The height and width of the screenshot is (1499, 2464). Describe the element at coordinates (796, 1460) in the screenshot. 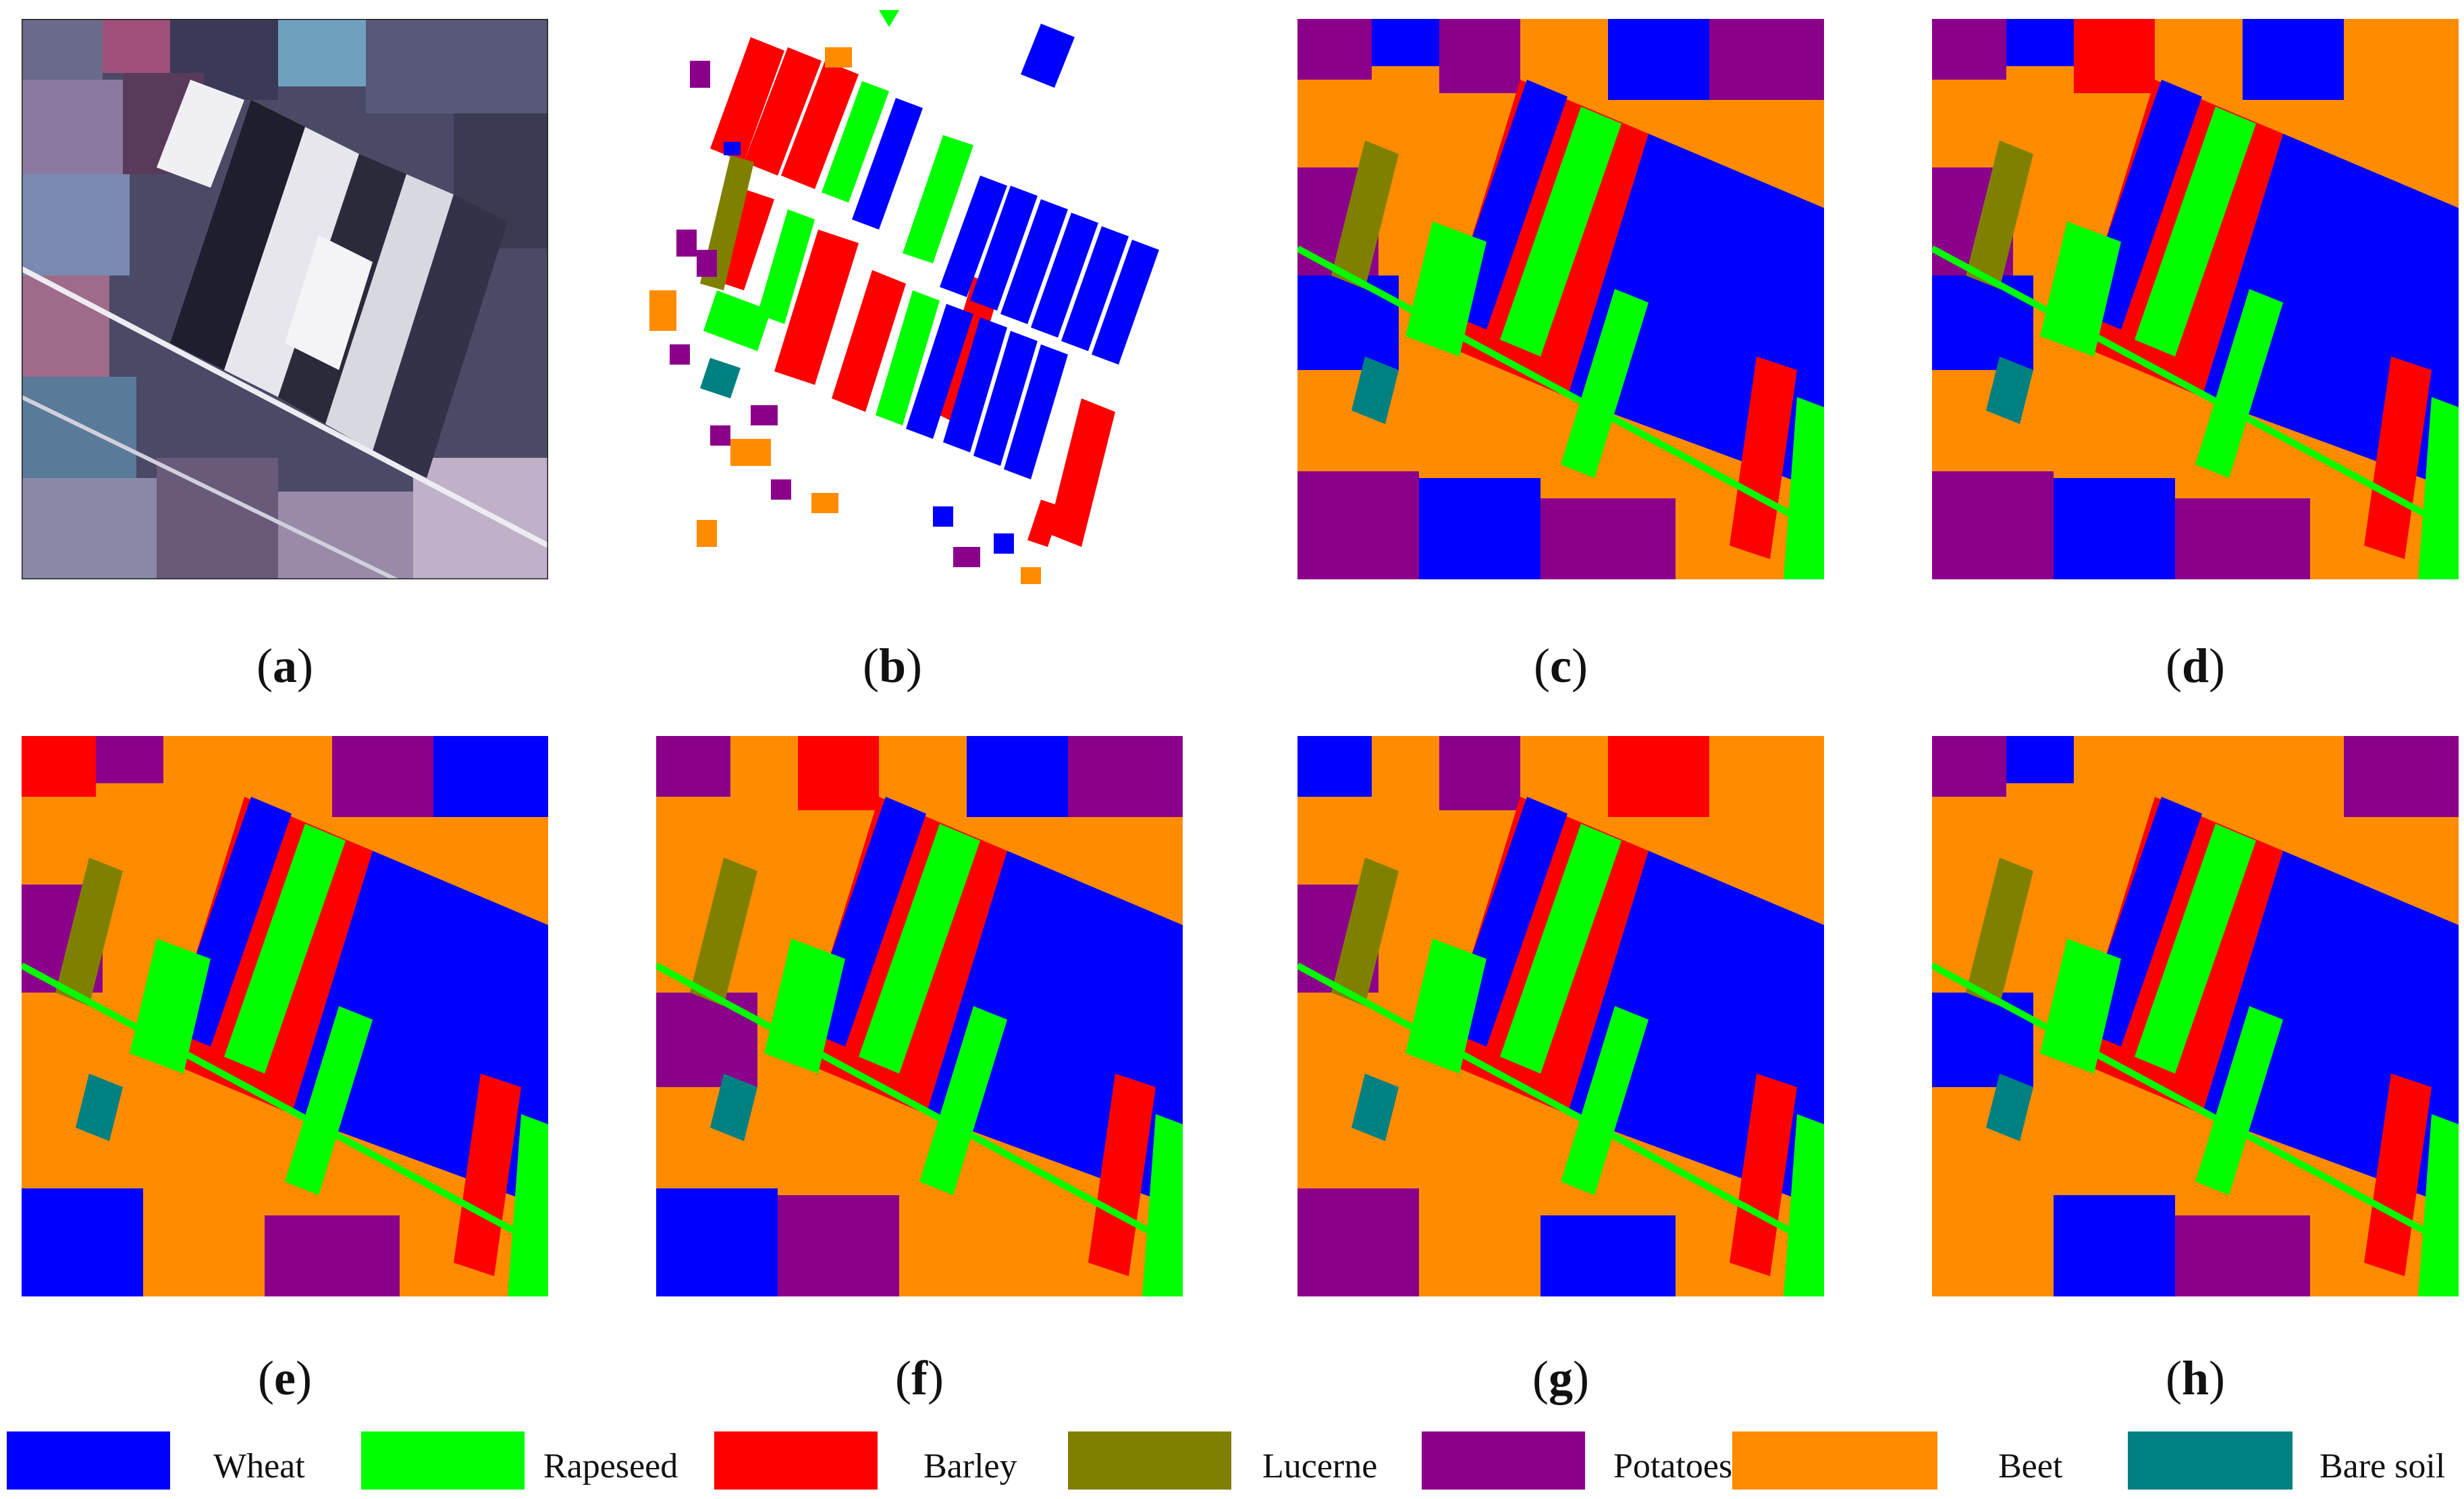

I see `legend-swatch-barley` at that location.